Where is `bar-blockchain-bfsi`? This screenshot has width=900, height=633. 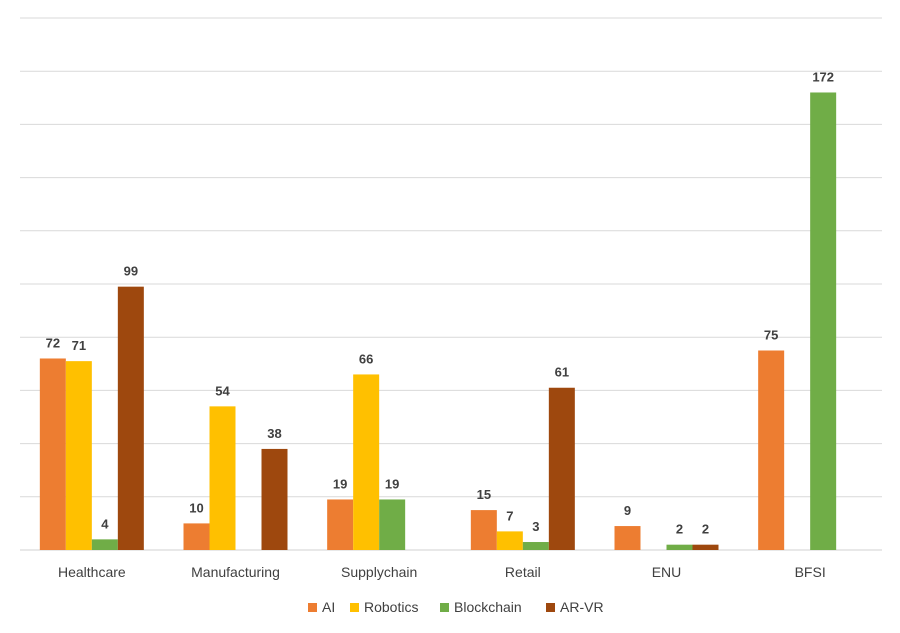
bar-blockchain-bfsi is located at coordinates (823, 321).